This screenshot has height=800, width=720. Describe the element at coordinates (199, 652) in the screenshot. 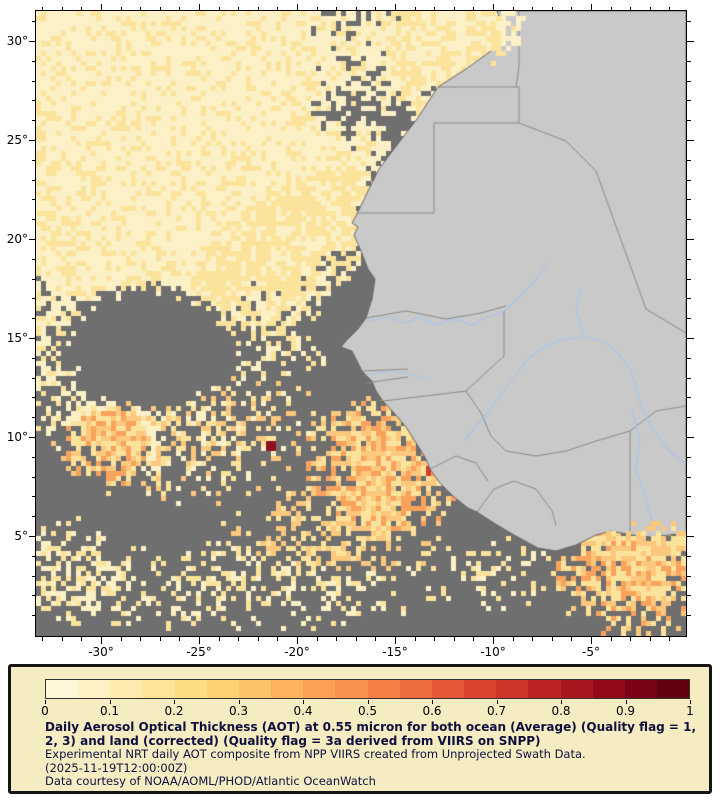

I see `lon-axis-label: -25°` at that location.